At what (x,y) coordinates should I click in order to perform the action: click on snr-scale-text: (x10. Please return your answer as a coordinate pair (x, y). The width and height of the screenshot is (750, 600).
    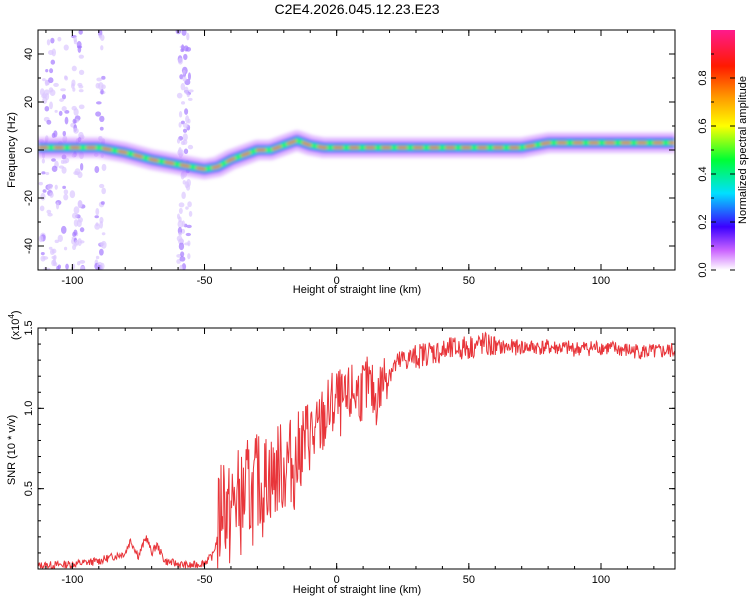
    Looking at the image, I should click on (16, 329).